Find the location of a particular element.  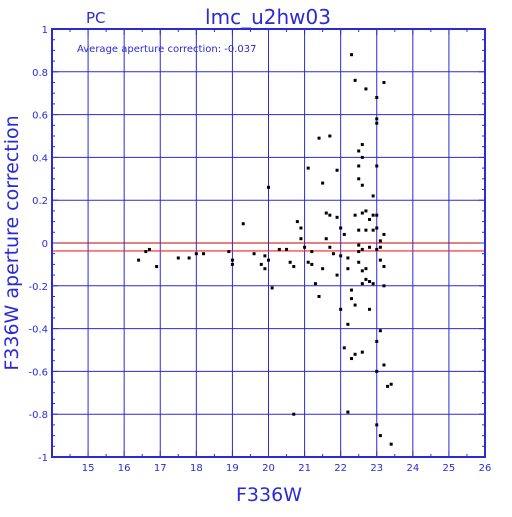

y-tick-label: 0.8 is located at coordinates (40, 73).